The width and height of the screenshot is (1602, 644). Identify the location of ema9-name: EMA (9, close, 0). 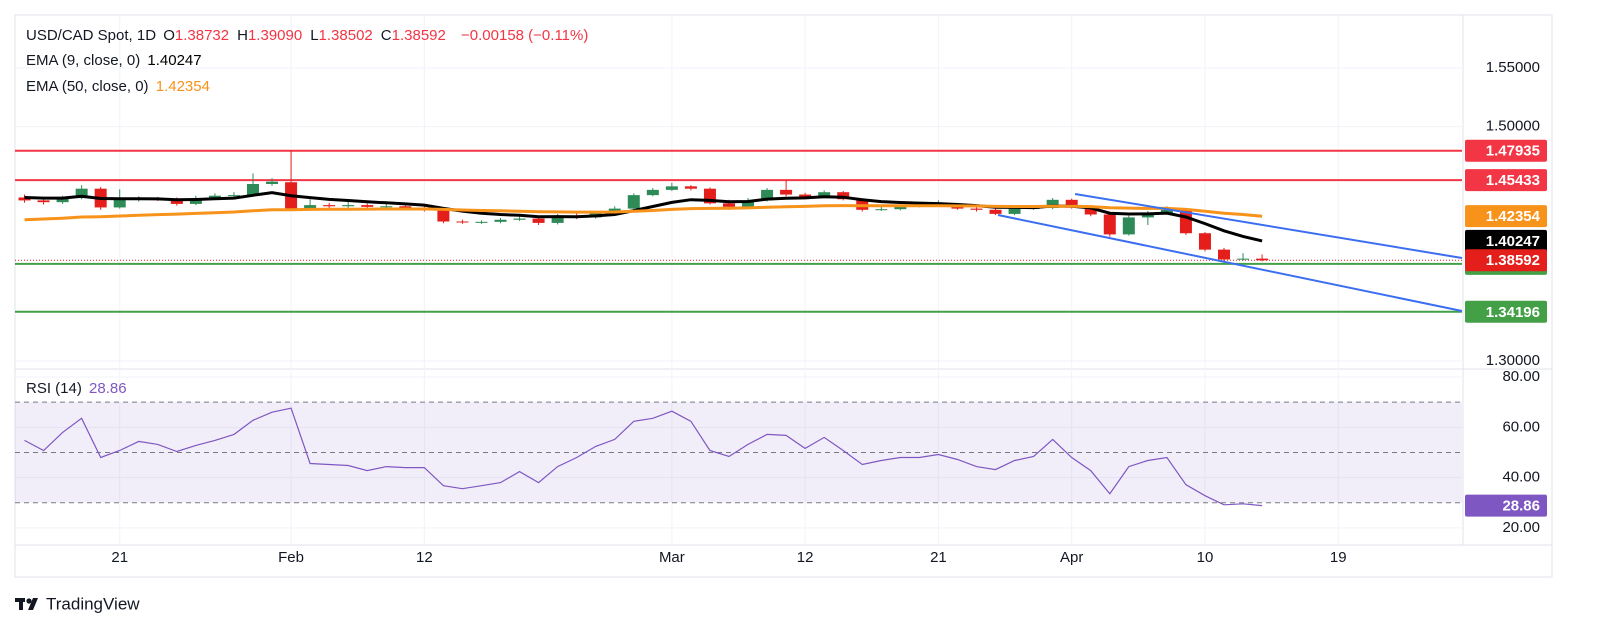
(83, 60).